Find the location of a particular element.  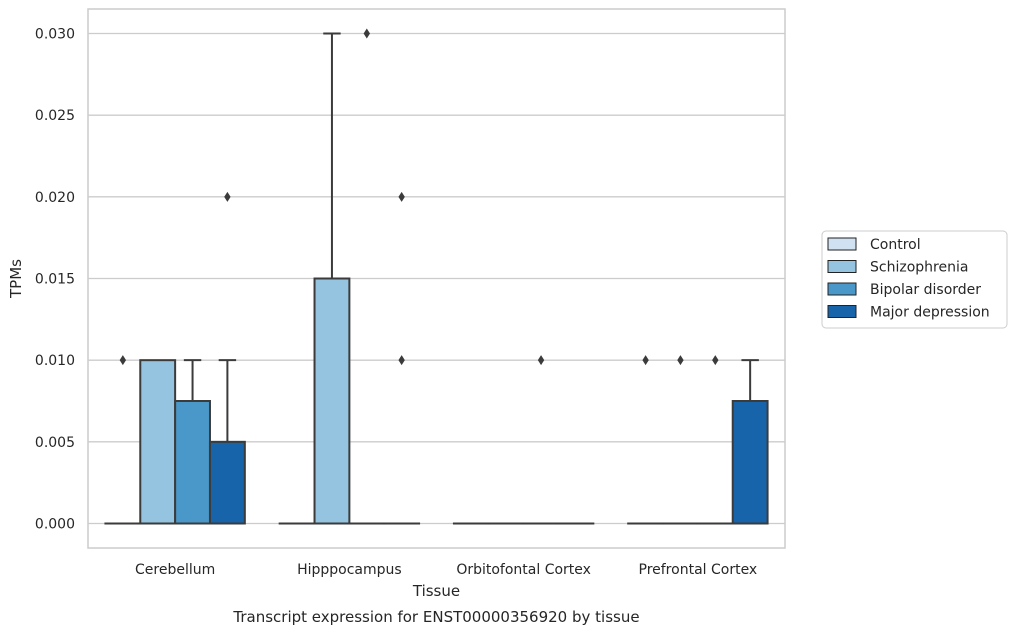

y-tick-label: 0.020 is located at coordinates (55, 198).